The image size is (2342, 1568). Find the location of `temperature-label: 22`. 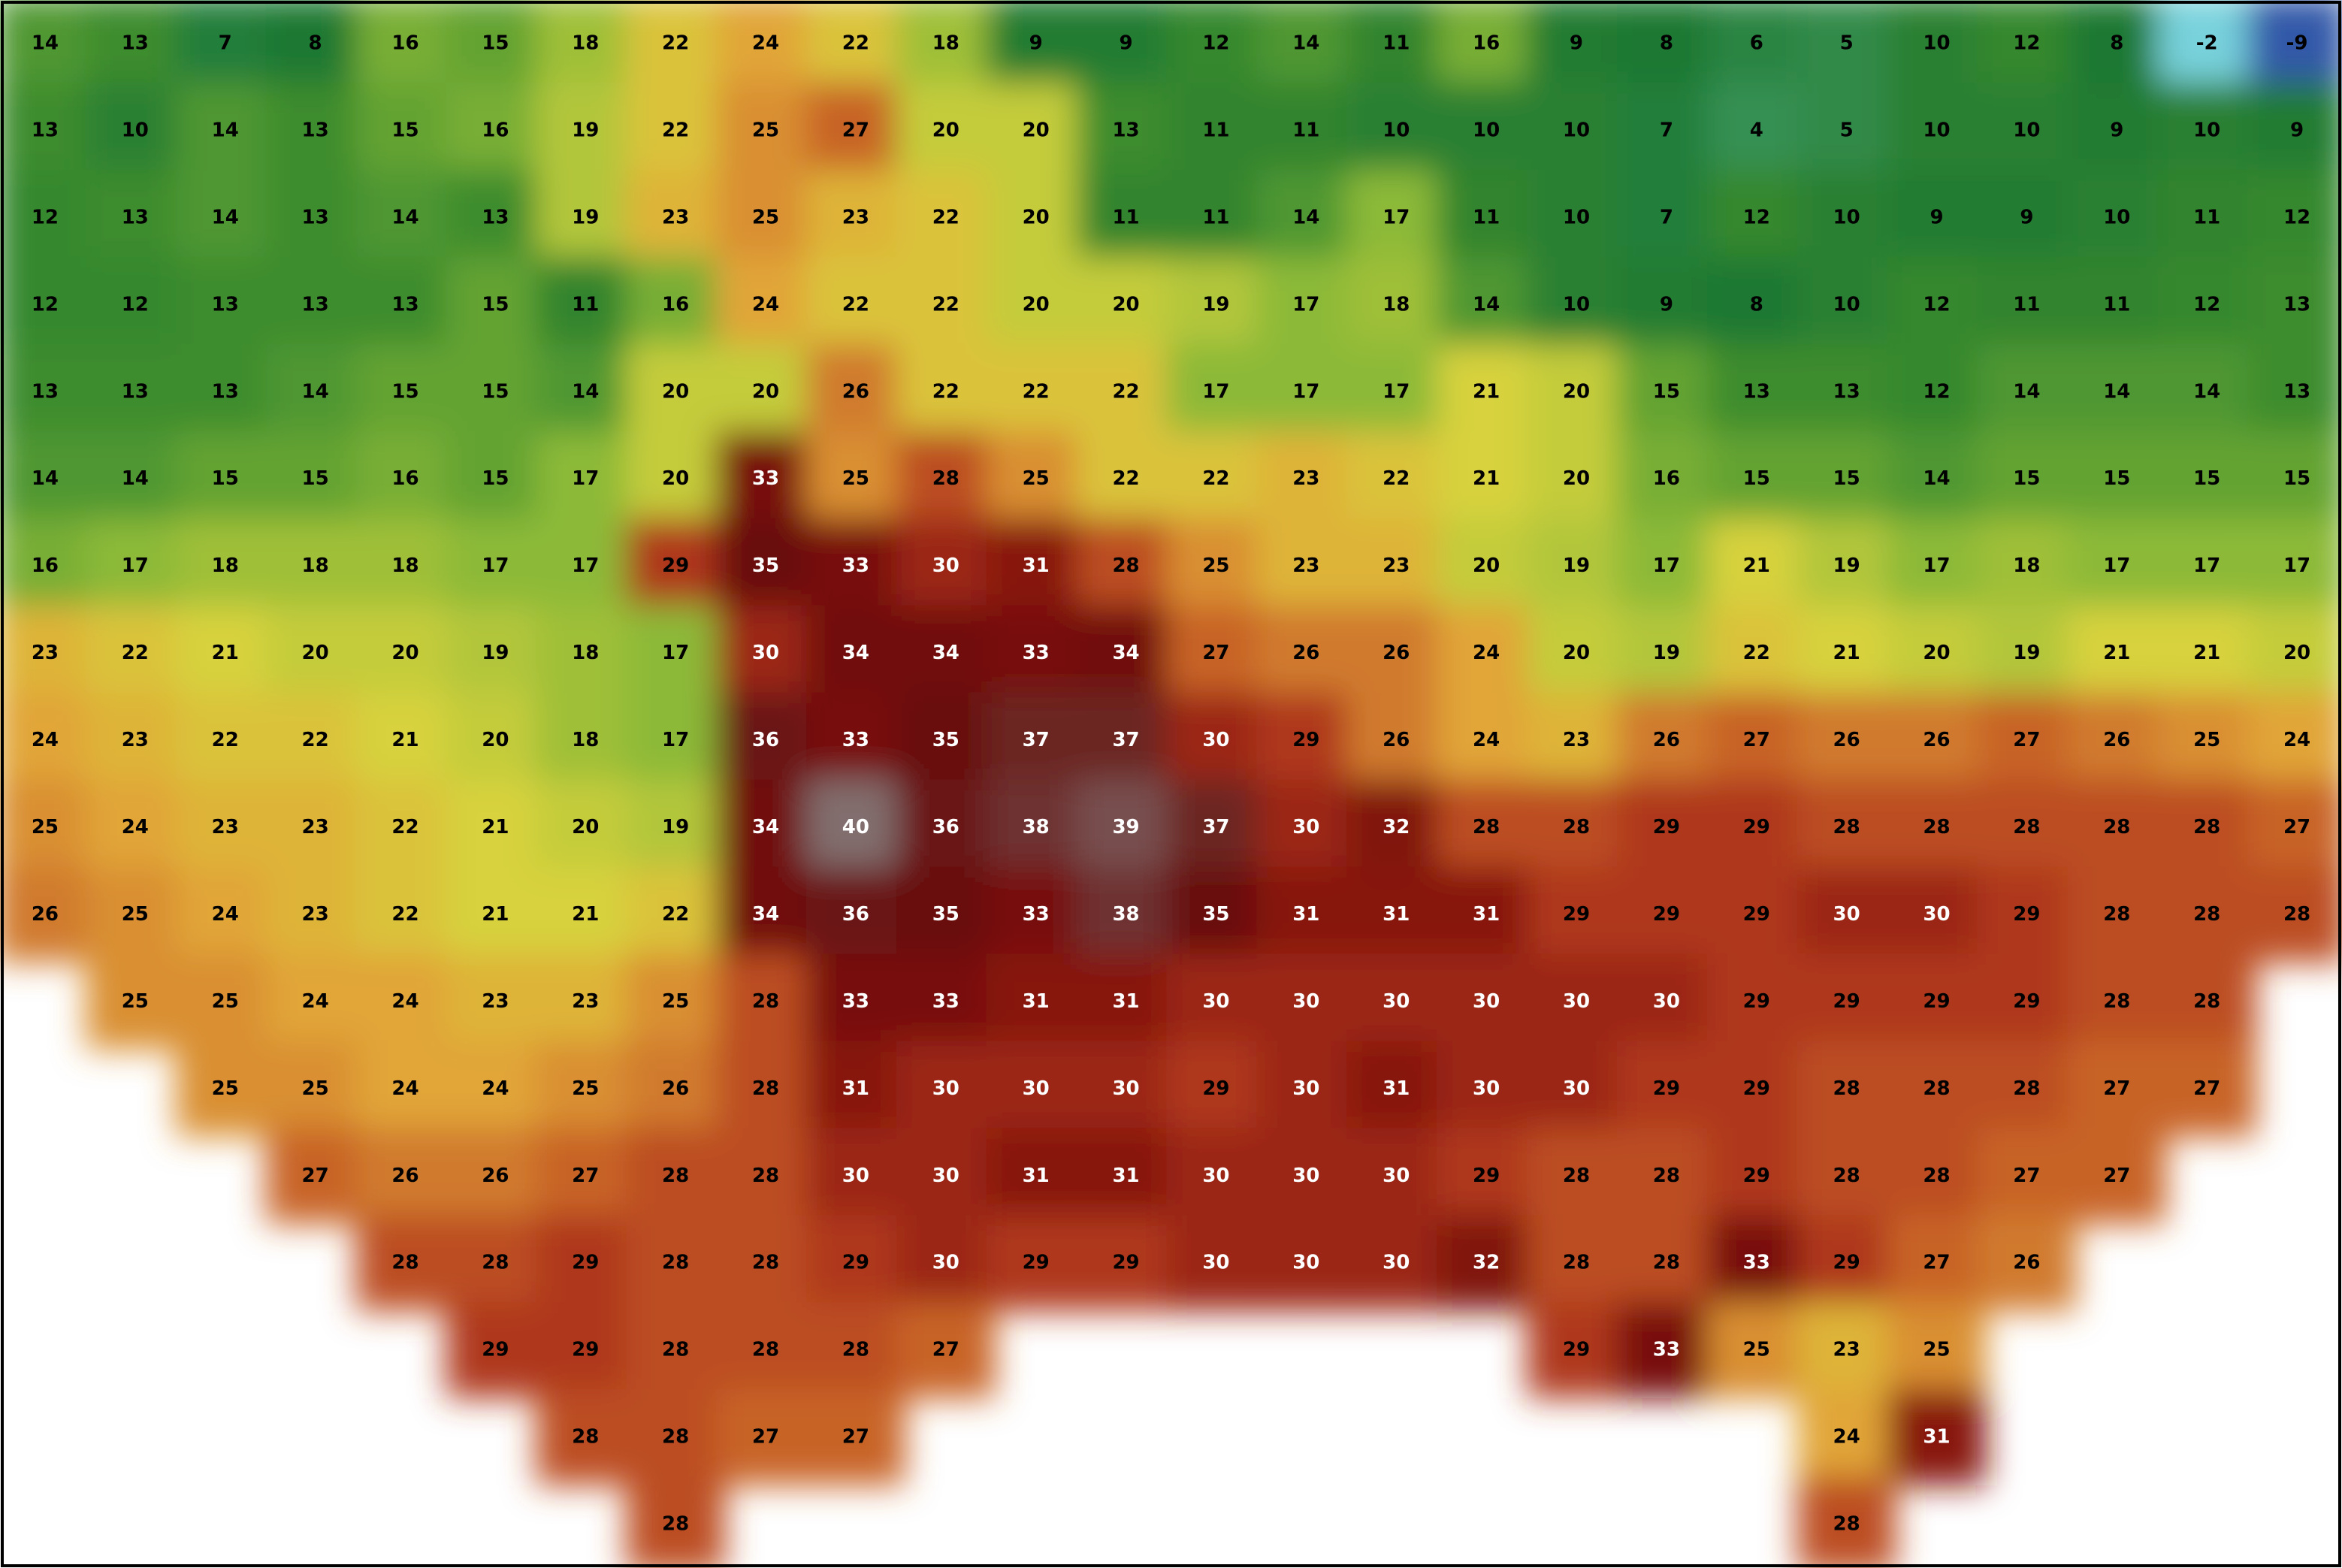

temperature-label: 22 is located at coordinates (945, 217).